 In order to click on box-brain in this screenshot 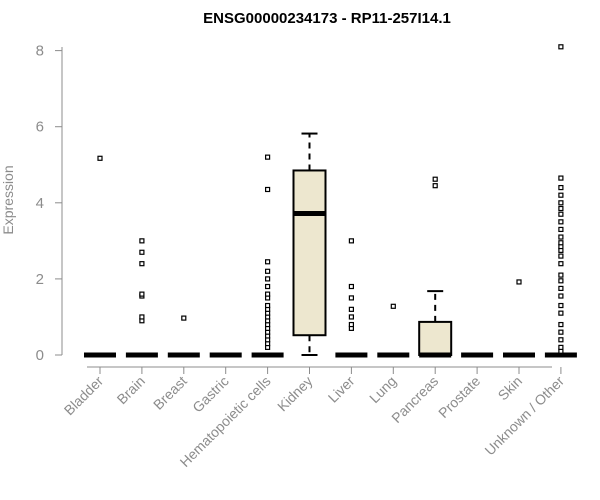, I will do `click(141, 298)`.